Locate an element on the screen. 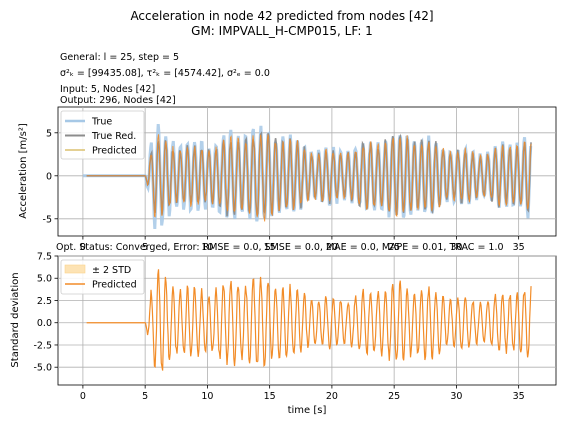 This screenshot has height=425, width=566. acceleration-legend-box is located at coordinates (102, 135).